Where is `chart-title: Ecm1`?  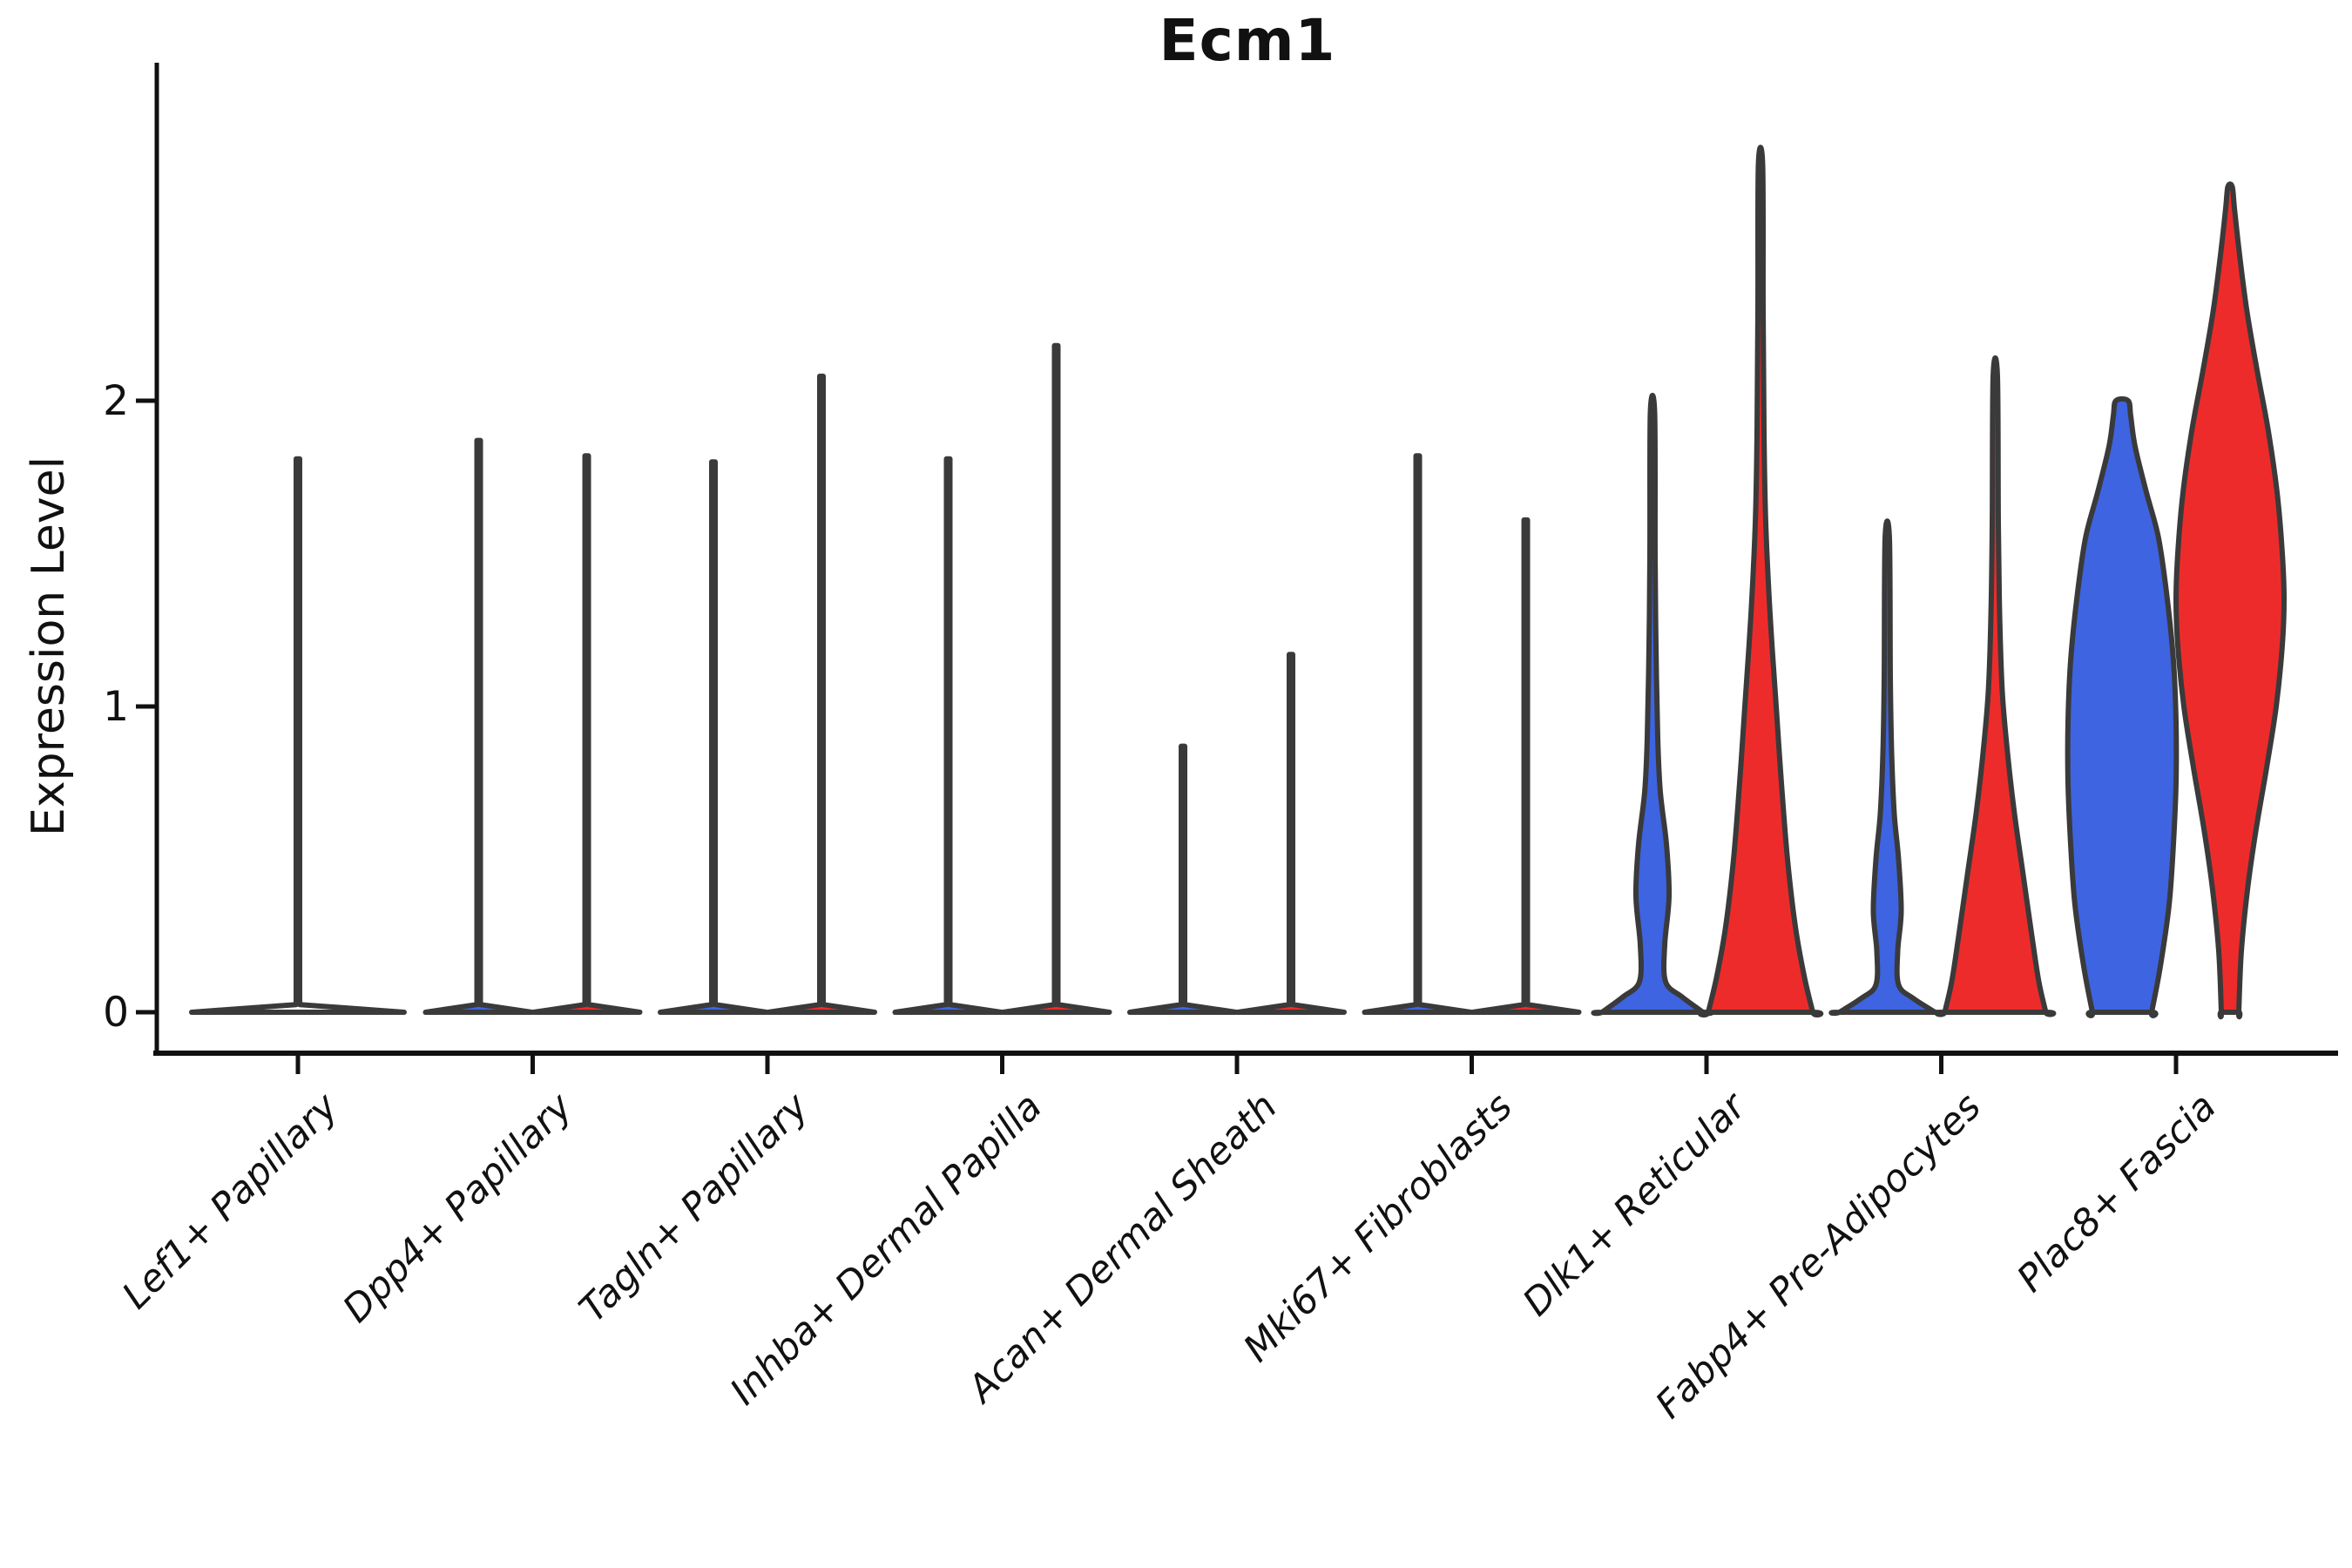 chart-title: Ecm1 is located at coordinates (1247, 40).